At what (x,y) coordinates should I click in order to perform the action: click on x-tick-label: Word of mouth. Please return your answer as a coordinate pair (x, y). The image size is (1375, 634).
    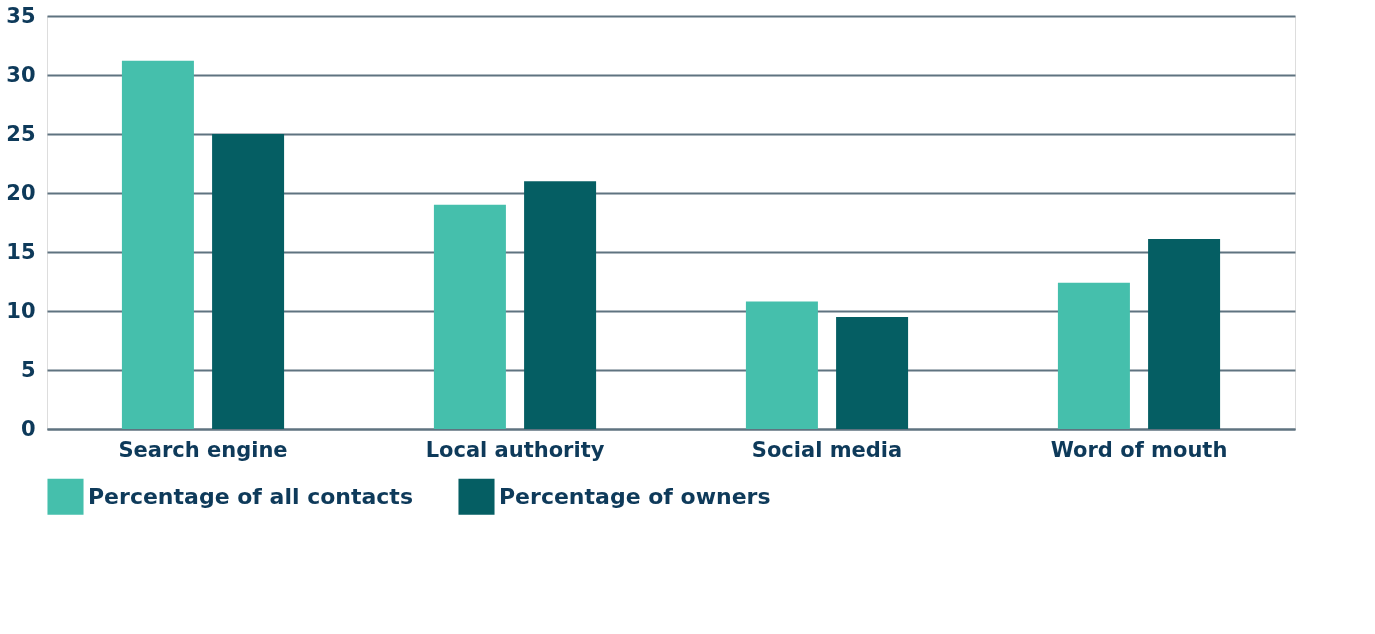
    Looking at the image, I should click on (1139, 449).